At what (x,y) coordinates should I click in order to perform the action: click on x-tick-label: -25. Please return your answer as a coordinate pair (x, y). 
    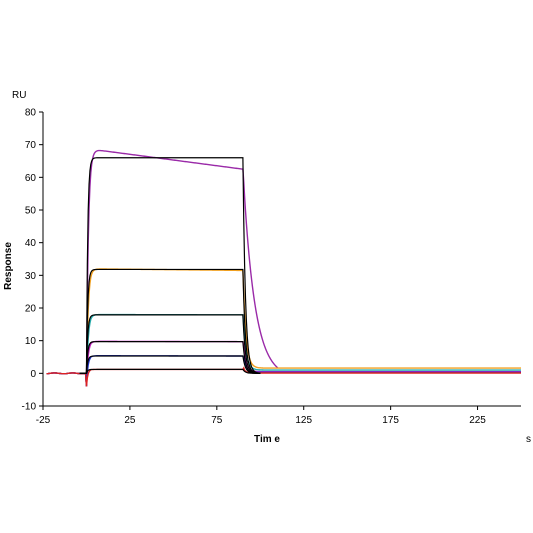
    Looking at the image, I should click on (43, 420).